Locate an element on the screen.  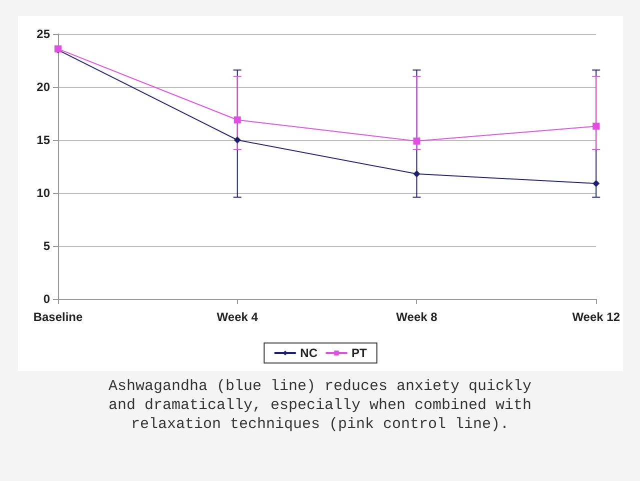
y-tick-label: 25 is located at coordinates (43, 34).